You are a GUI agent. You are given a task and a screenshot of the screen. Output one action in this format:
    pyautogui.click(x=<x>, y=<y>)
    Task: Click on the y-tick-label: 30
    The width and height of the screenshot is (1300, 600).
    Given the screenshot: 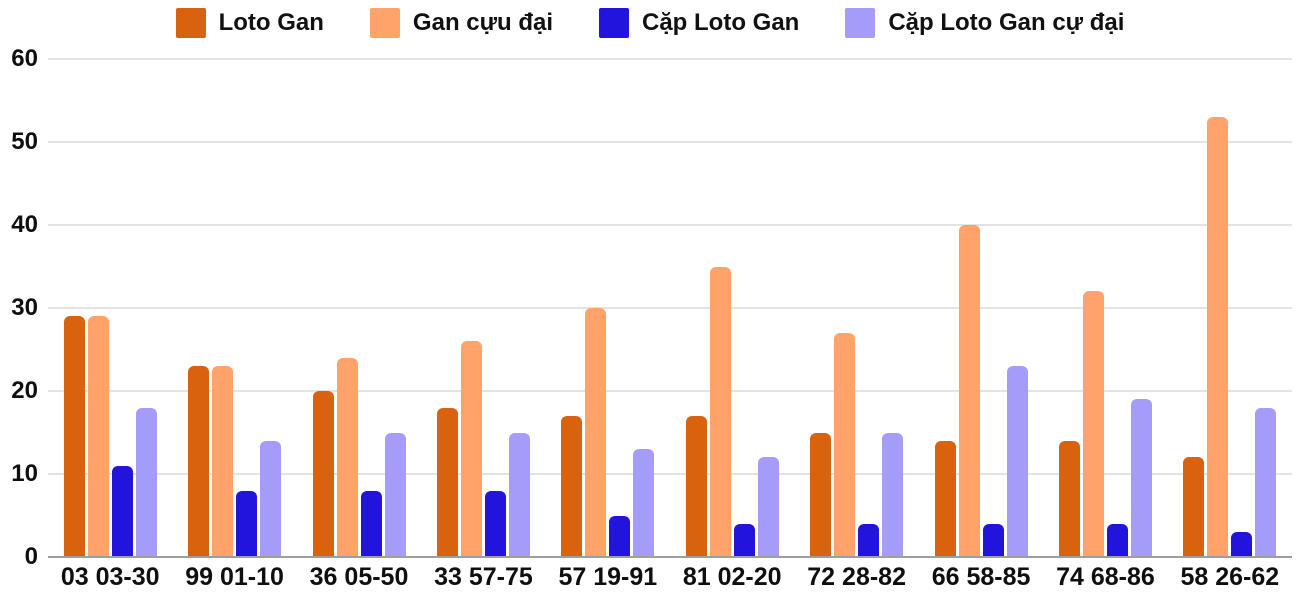 What is the action you would take?
    pyautogui.click(x=24, y=307)
    